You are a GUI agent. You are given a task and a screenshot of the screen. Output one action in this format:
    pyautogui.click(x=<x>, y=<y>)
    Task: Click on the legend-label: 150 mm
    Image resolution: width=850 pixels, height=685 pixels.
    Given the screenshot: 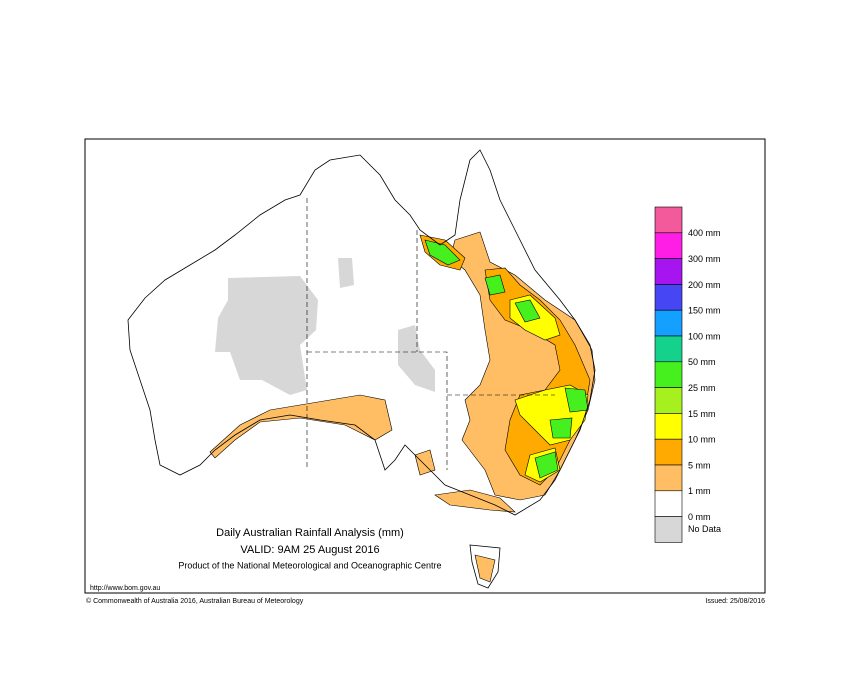 What is the action you would take?
    pyautogui.click(x=704, y=311)
    